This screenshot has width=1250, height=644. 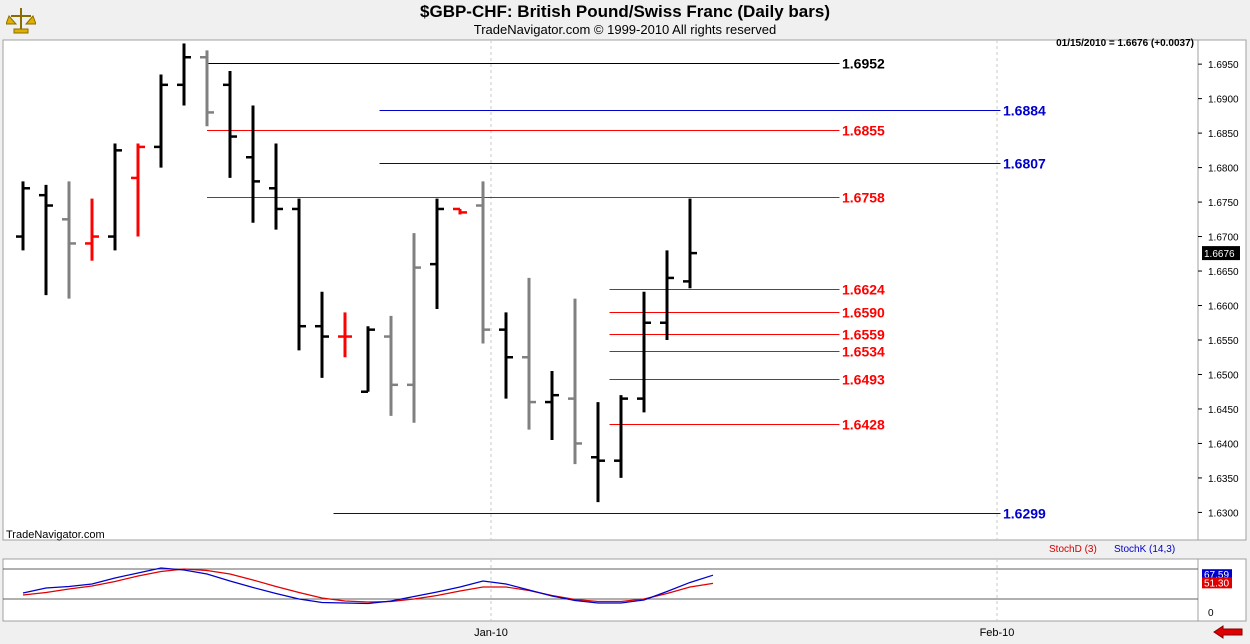 I want to click on trade-navigator-logo-icon, so click(x=21, y=22).